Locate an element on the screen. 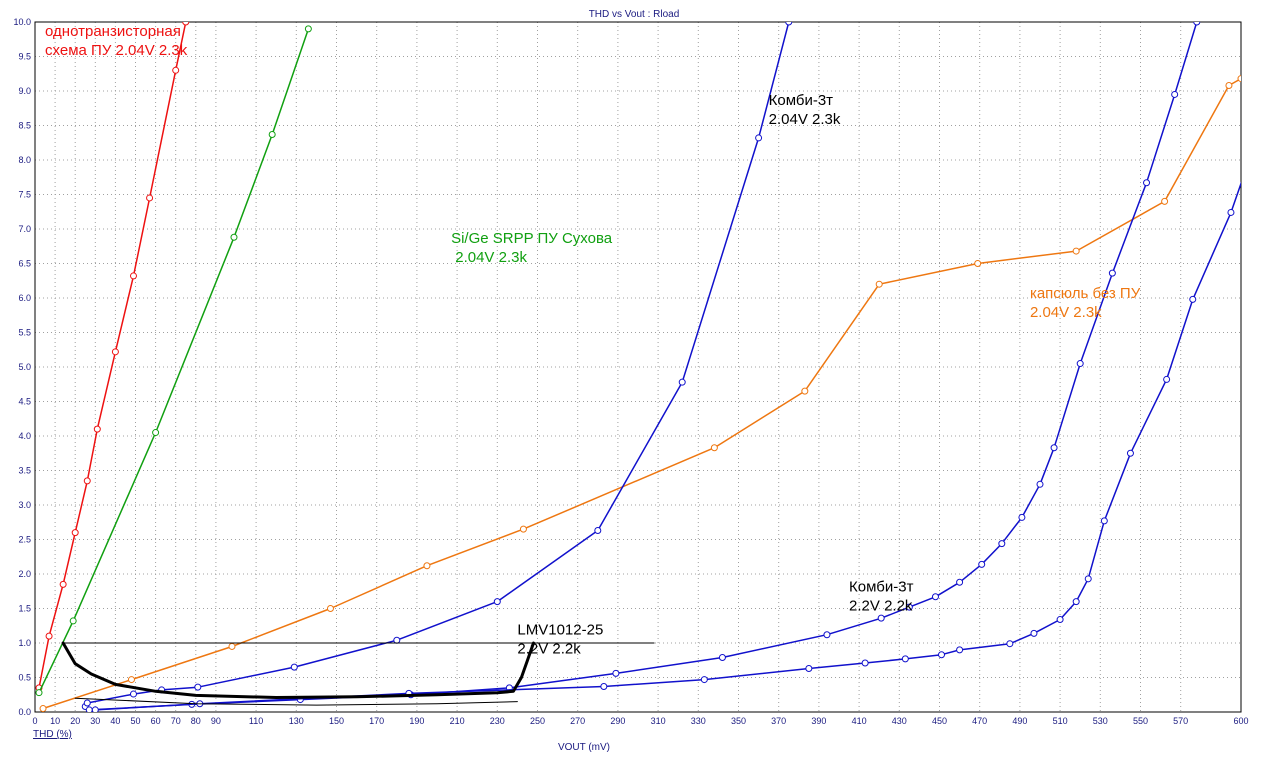 The width and height of the screenshot is (1271, 768). y-tick-label: 9.5 is located at coordinates (24, 57).